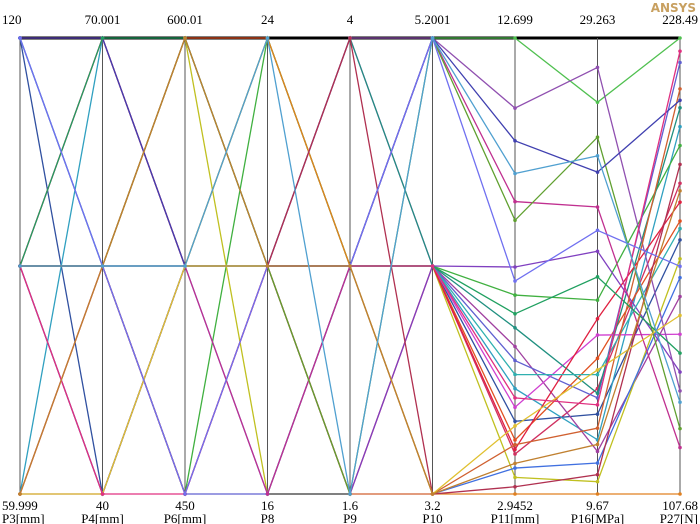  I want to click on axis-min-label: 59.999, so click(20, 505).